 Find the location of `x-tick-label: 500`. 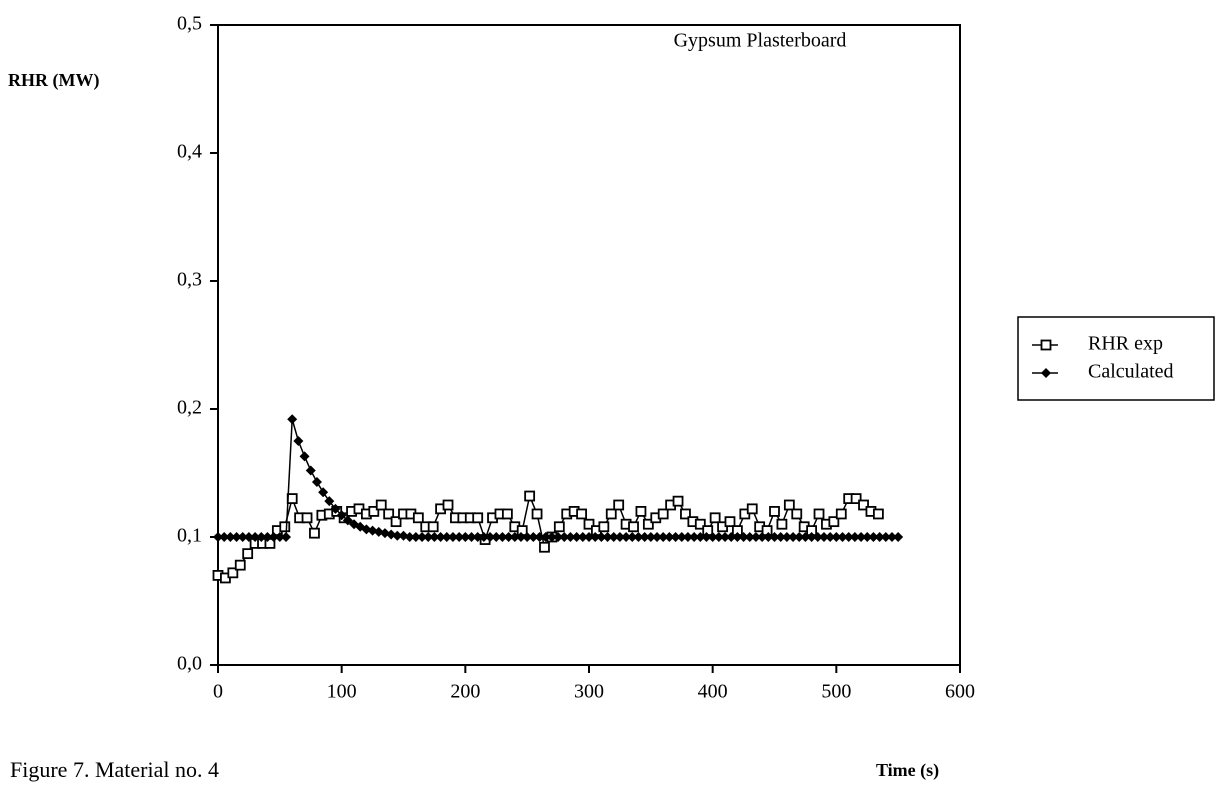

x-tick-label: 500 is located at coordinates (836, 692).